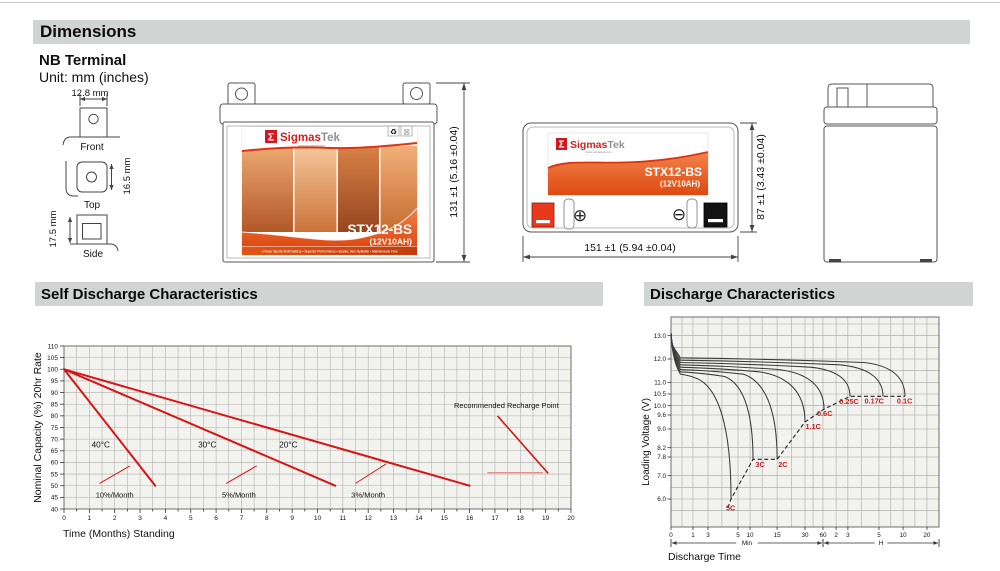 The height and width of the screenshot is (571, 1000). I want to click on svg-text: 9, so click(292, 518).